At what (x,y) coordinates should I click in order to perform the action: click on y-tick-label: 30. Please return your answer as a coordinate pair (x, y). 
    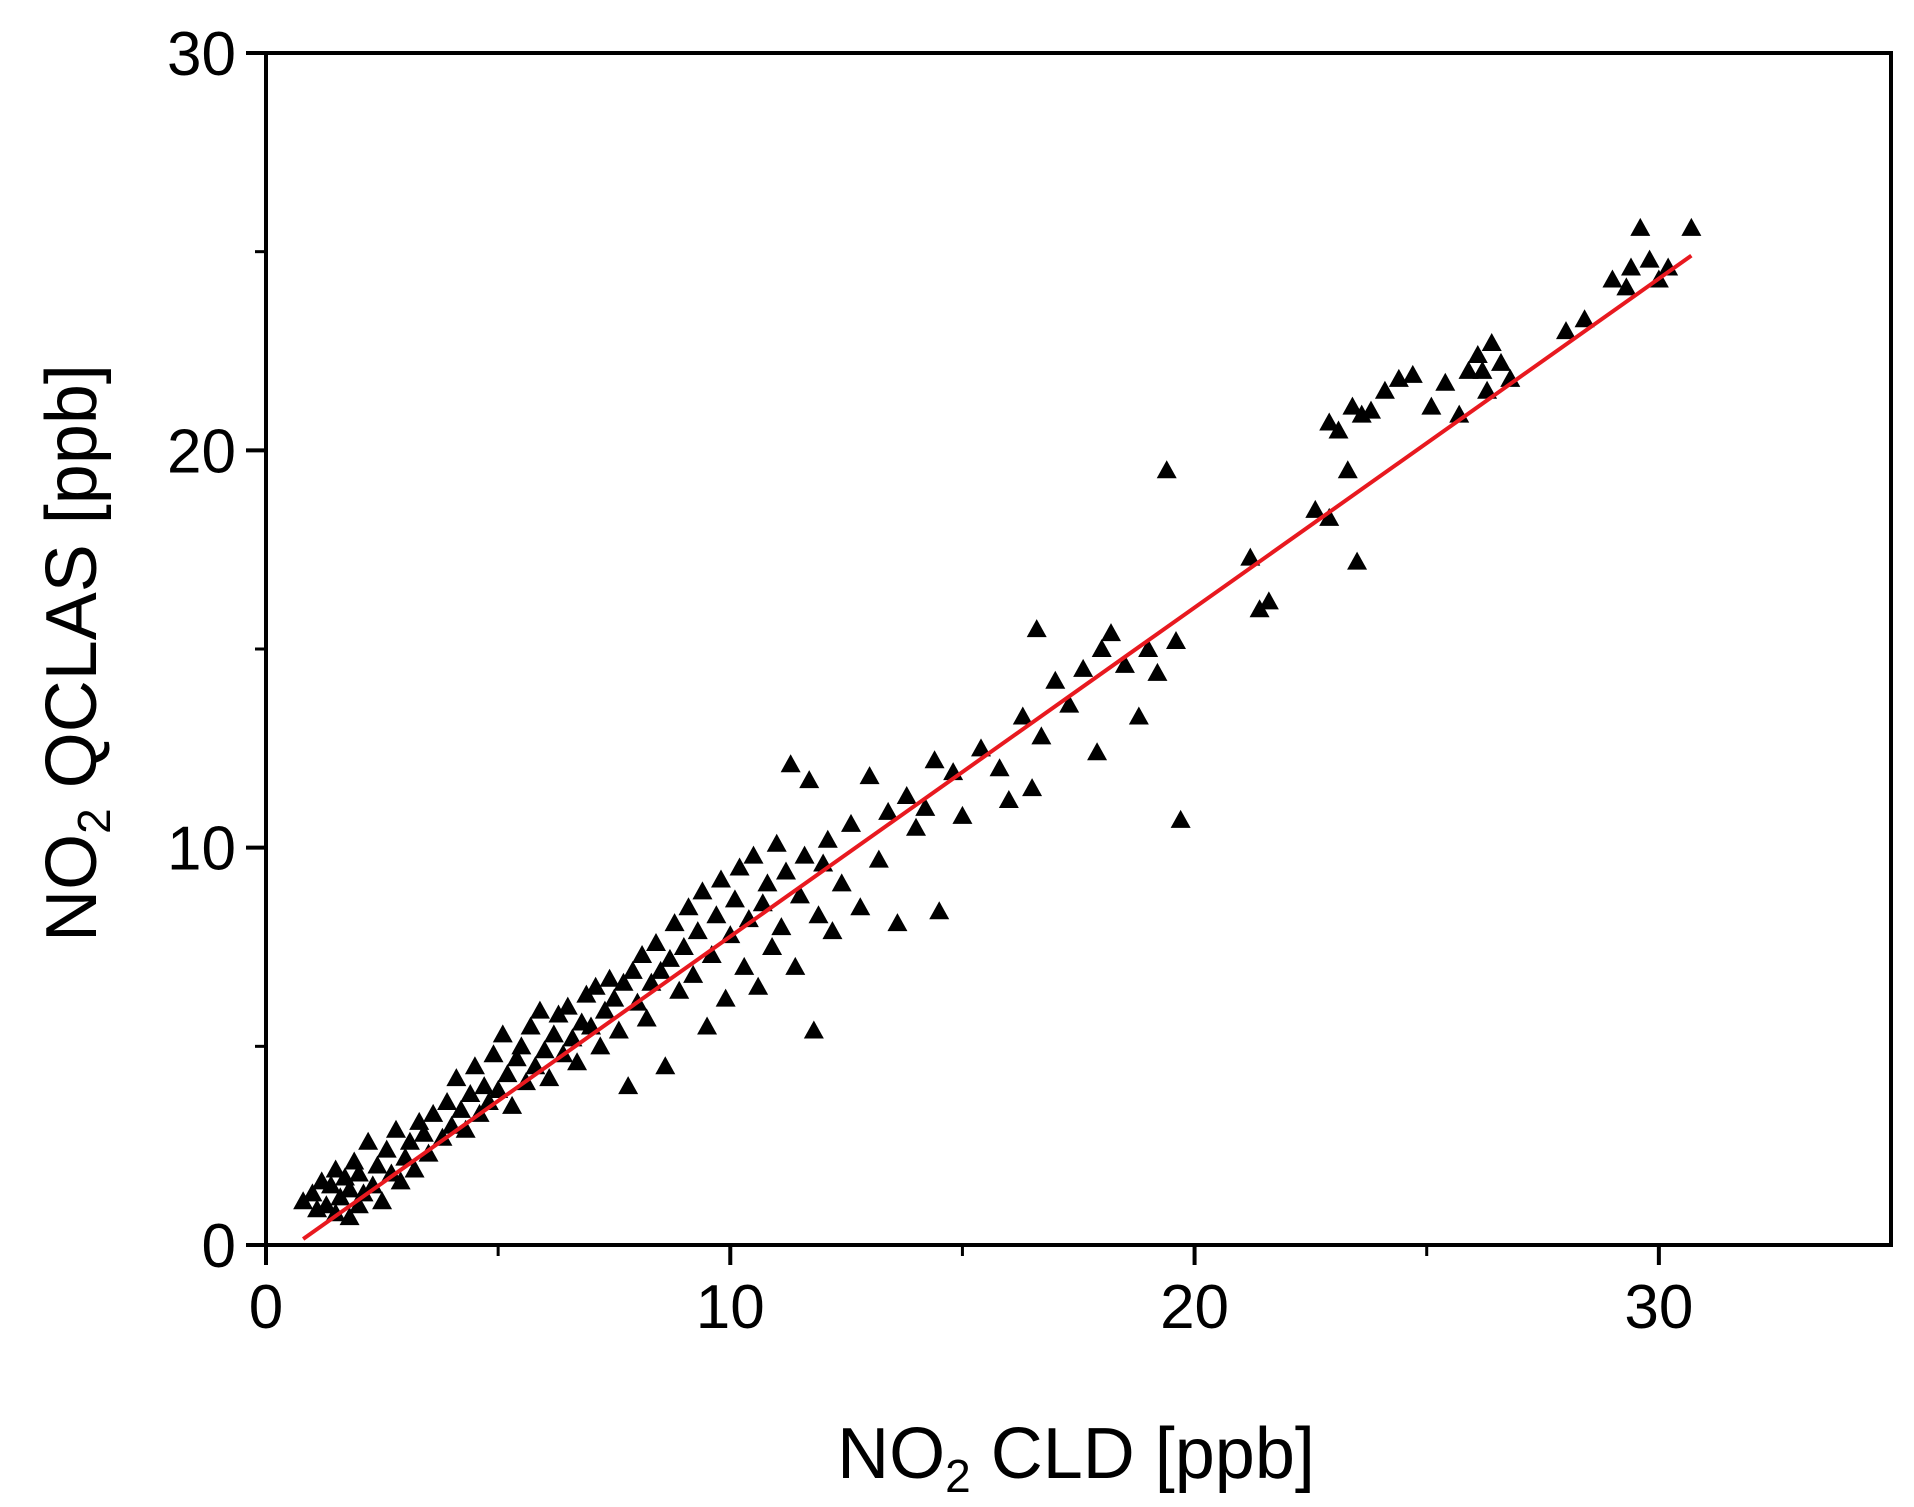
    Looking at the image, I should click on (201, 54).